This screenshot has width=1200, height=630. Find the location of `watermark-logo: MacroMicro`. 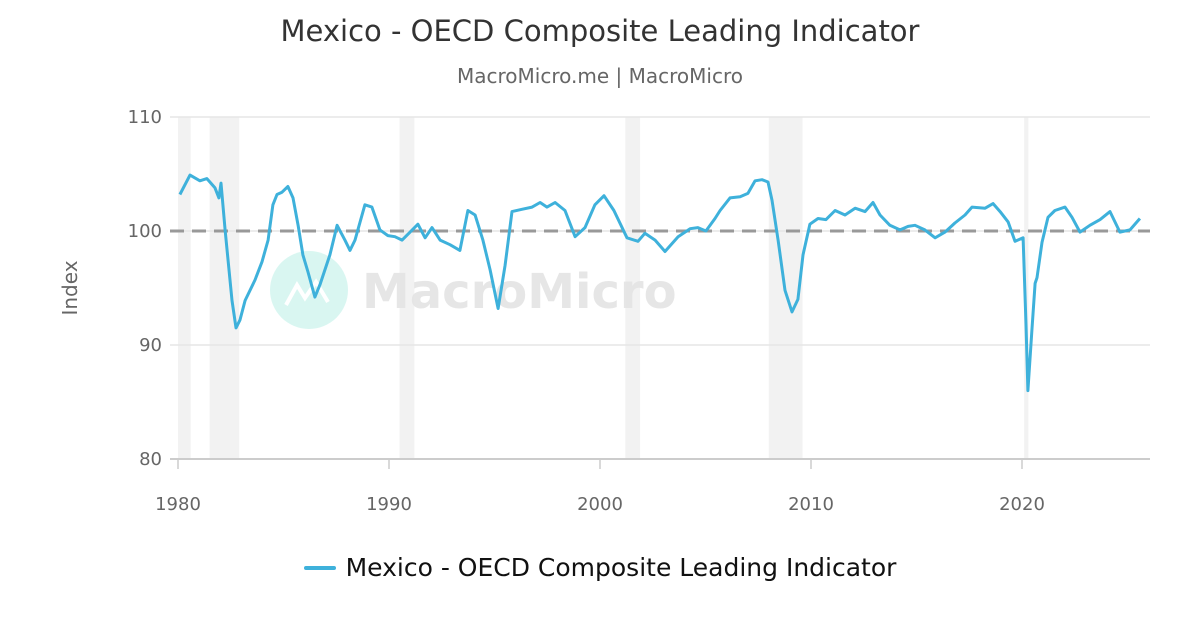

watermark-logo: MacroMicro is located at coordinates (473, 290).